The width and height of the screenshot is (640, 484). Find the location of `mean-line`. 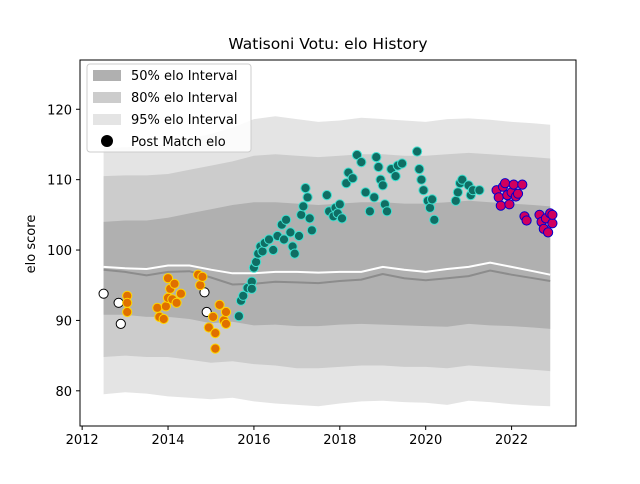

mean-line is located at coordinates (327, 268).